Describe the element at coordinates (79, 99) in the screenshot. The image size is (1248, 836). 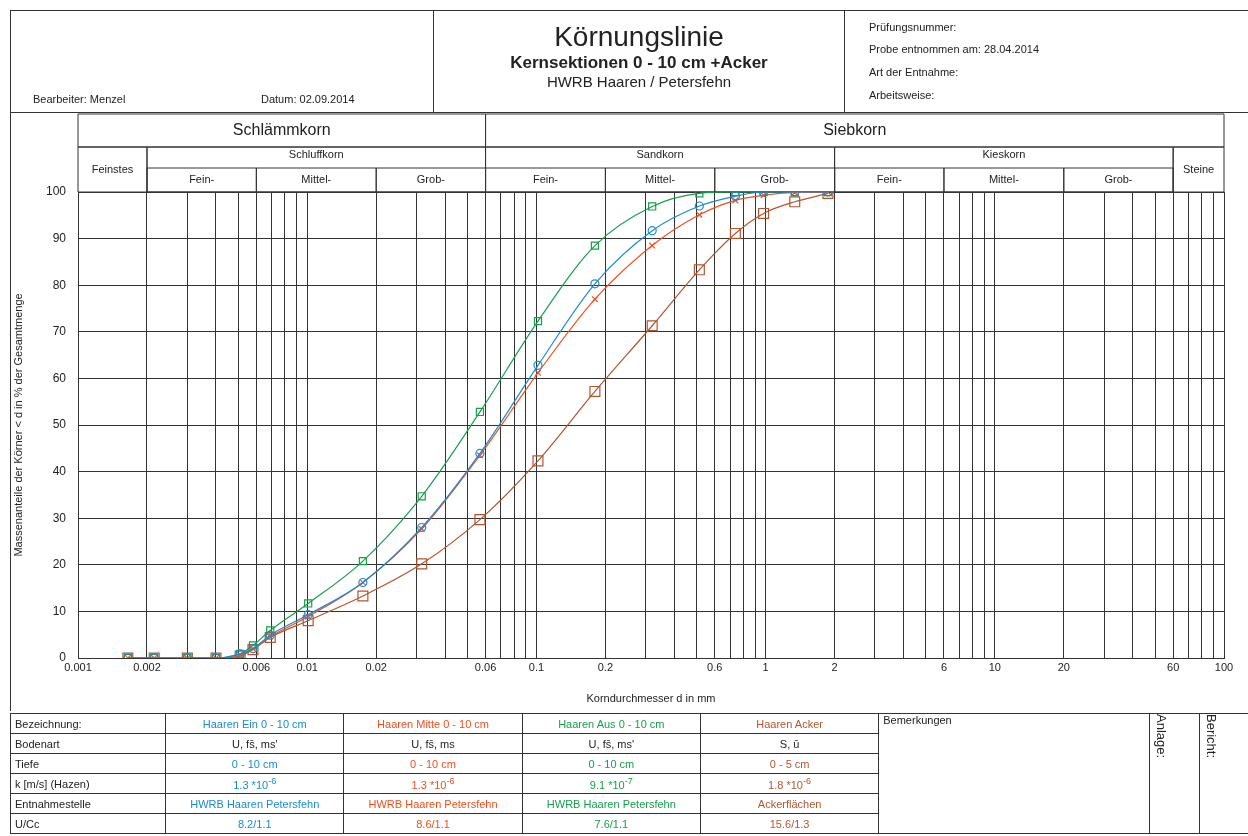
I see `text: Bearbeiter: Menzel` at that location.